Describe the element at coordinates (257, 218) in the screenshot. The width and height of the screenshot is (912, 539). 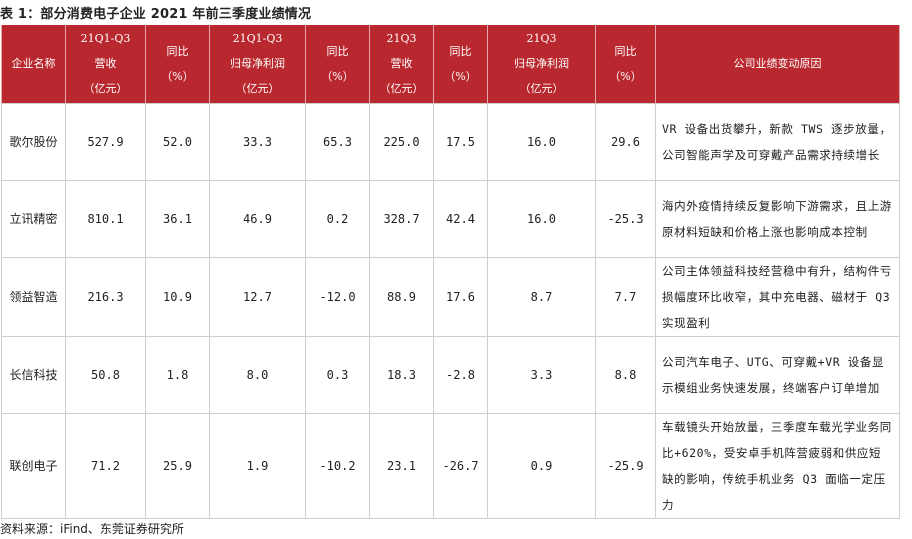
I see `profit-ytd-cell: 46.9` at that location.